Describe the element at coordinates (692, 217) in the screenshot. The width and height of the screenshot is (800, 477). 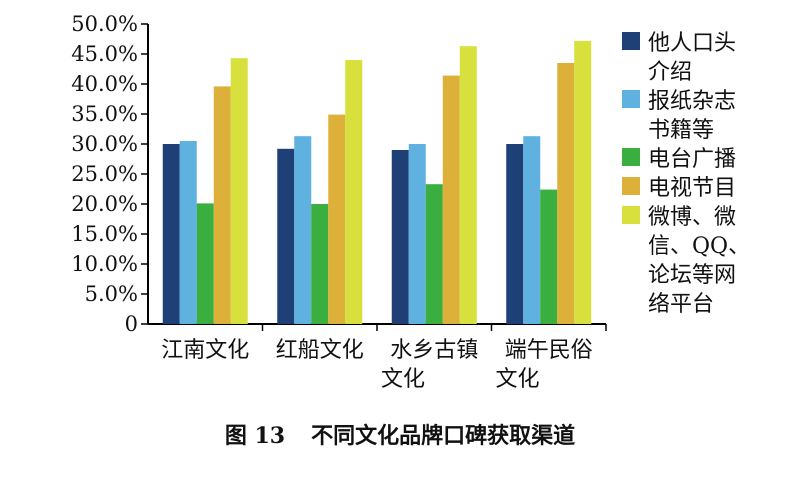
I see `legend-label: 微博、微` at that location.